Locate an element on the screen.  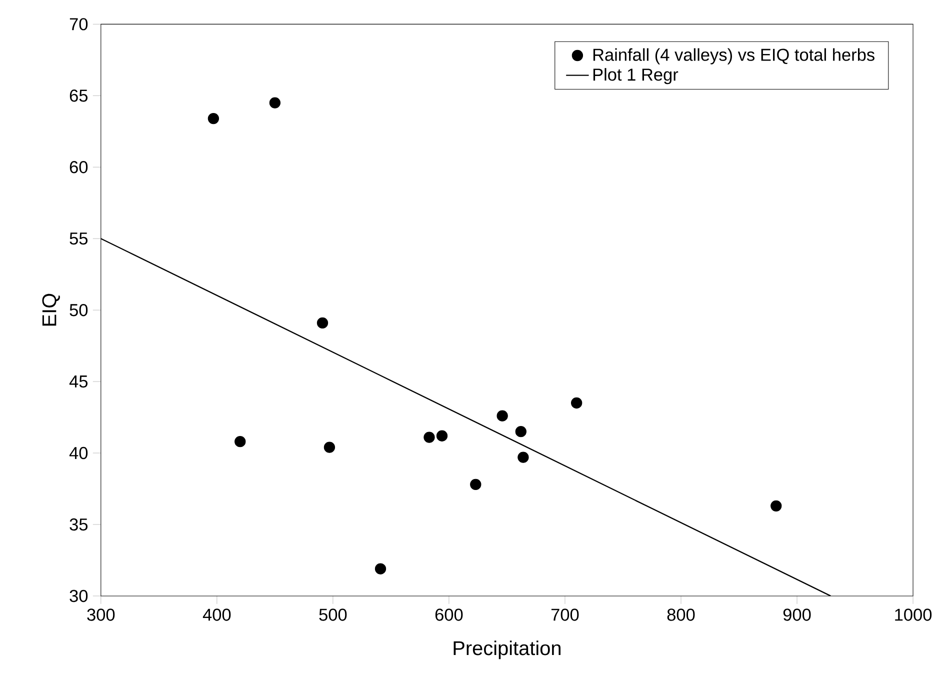
y-axis-title: EIQ is located at coordinates (51, 310).